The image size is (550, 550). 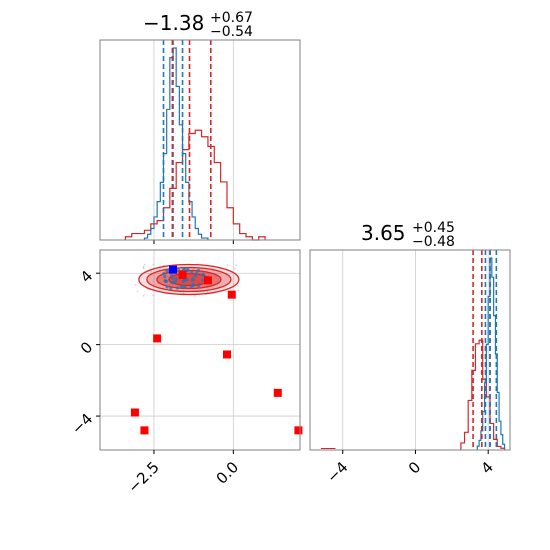 What do you see at coordinates (228, 473) in the screenshot?
I see `x-tick-label: 0.0` at bounding box center [228, 473].